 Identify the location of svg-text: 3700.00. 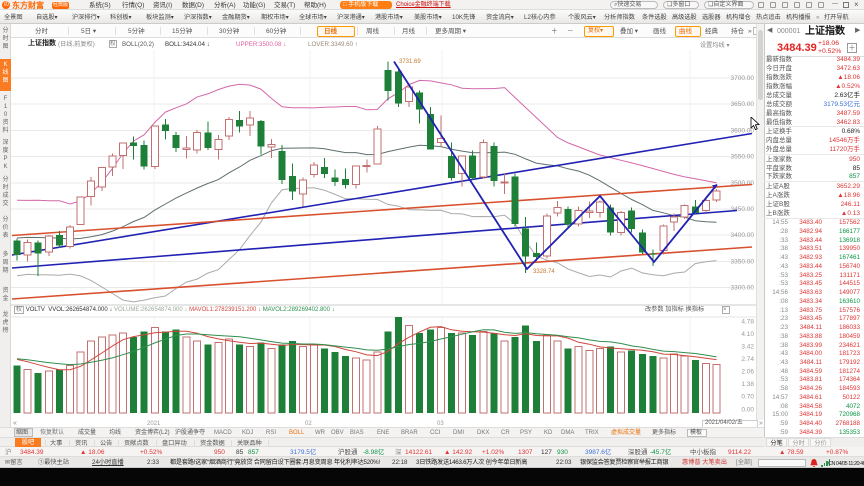
(743, 78).